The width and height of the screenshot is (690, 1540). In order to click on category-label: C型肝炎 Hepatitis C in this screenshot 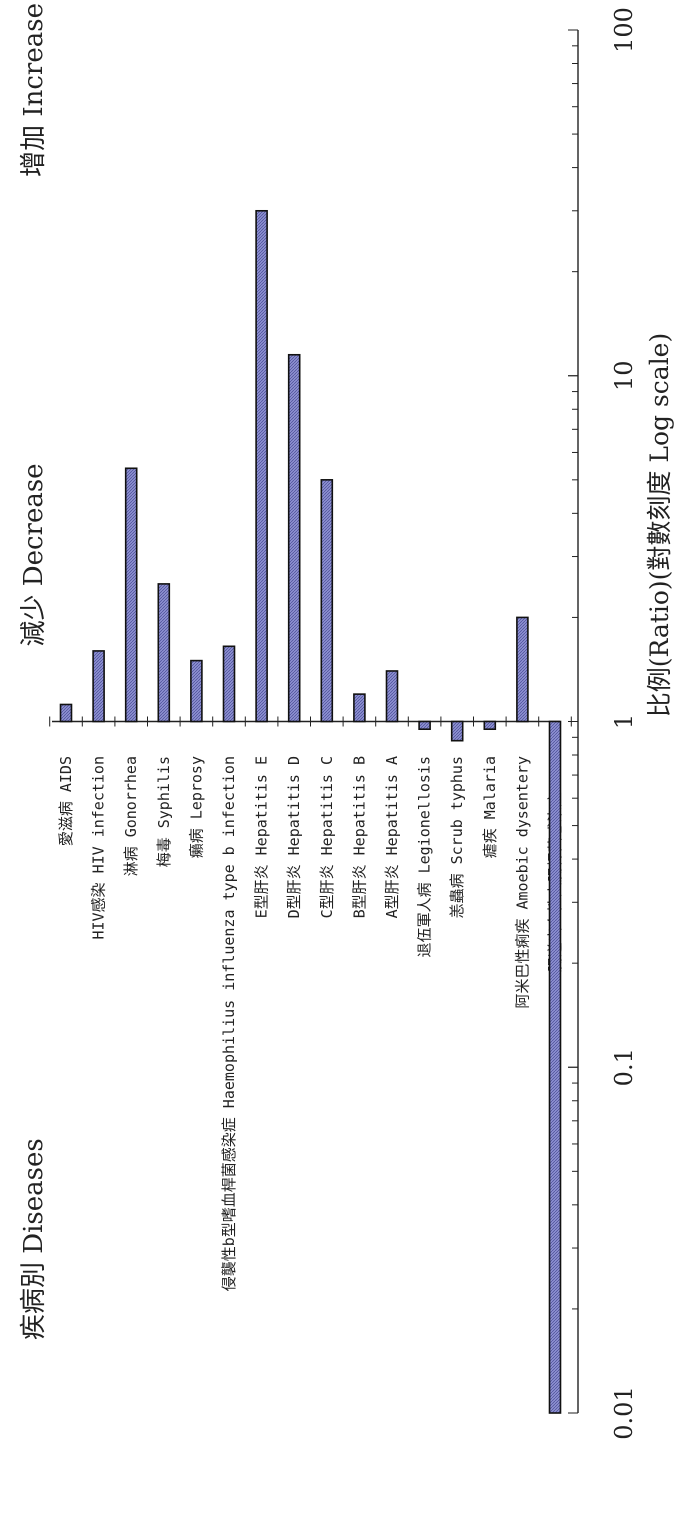, I will do `click(327, 837)`.